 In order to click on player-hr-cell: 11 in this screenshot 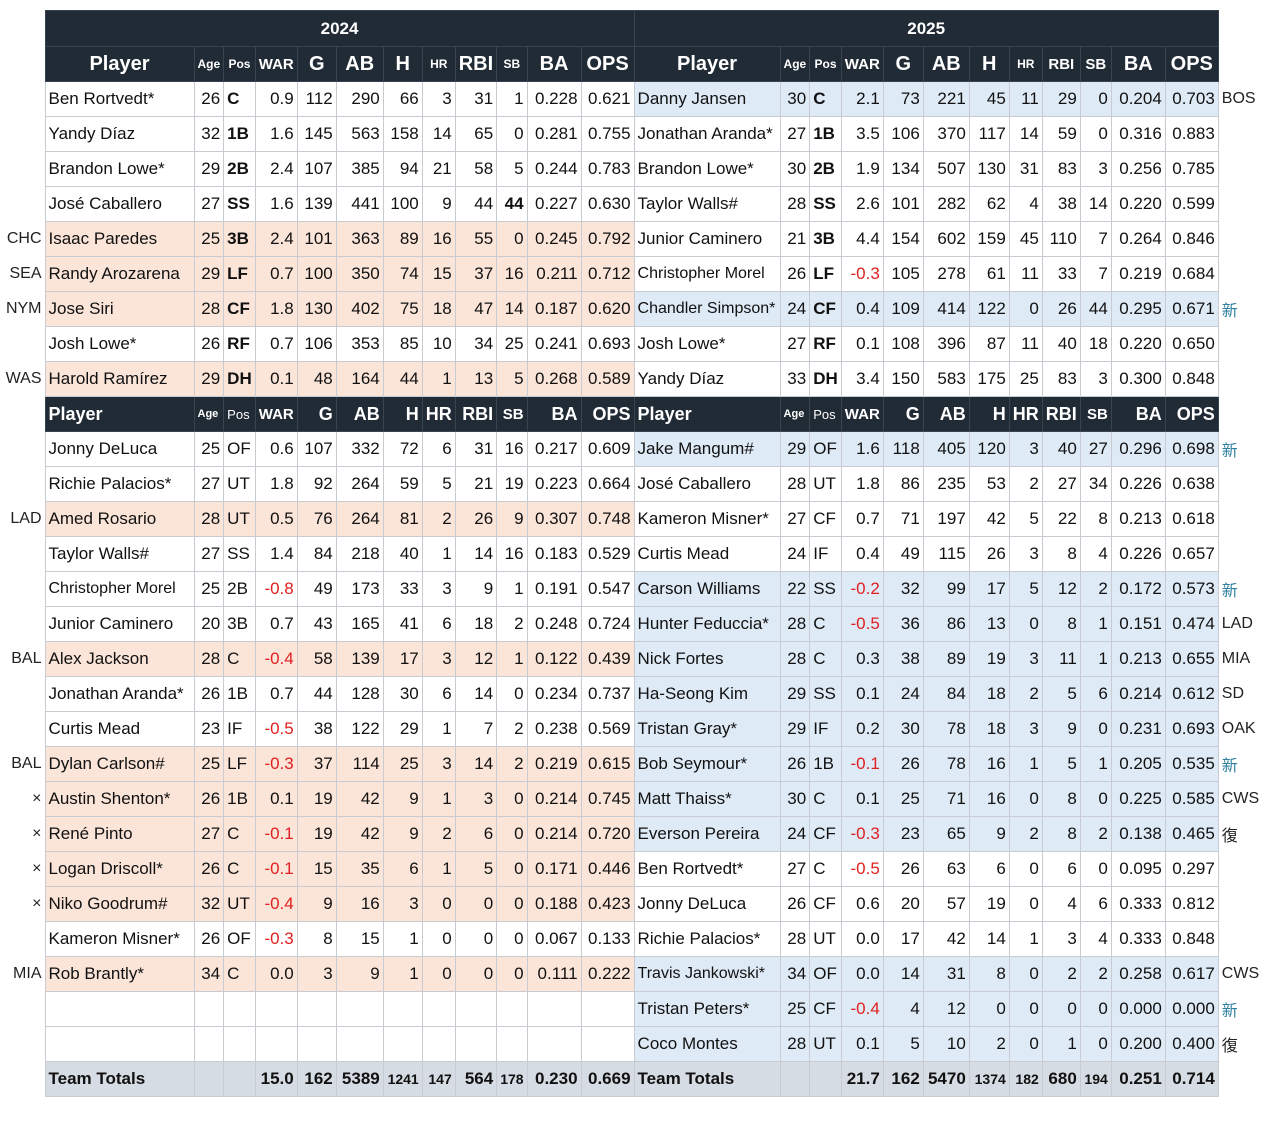, I will do `click(1025, 274)`.